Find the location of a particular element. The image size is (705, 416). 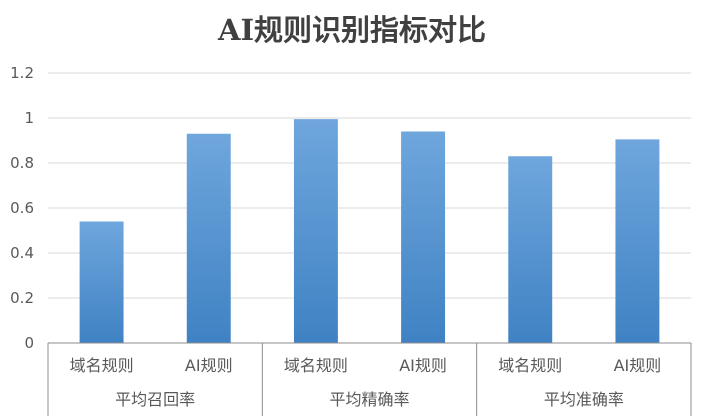

y-tick-label: 0.4 is located at coordinates (22, 253).